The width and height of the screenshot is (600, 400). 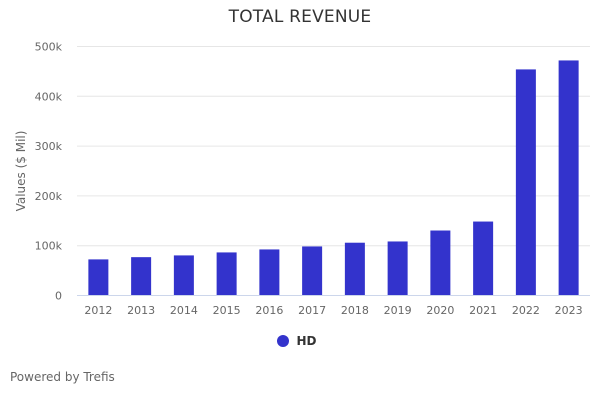 What do you see at coordinates (526, 310) in the screenshot?
I see `x-tick-label: 2022` at bounding box center [526, 310].